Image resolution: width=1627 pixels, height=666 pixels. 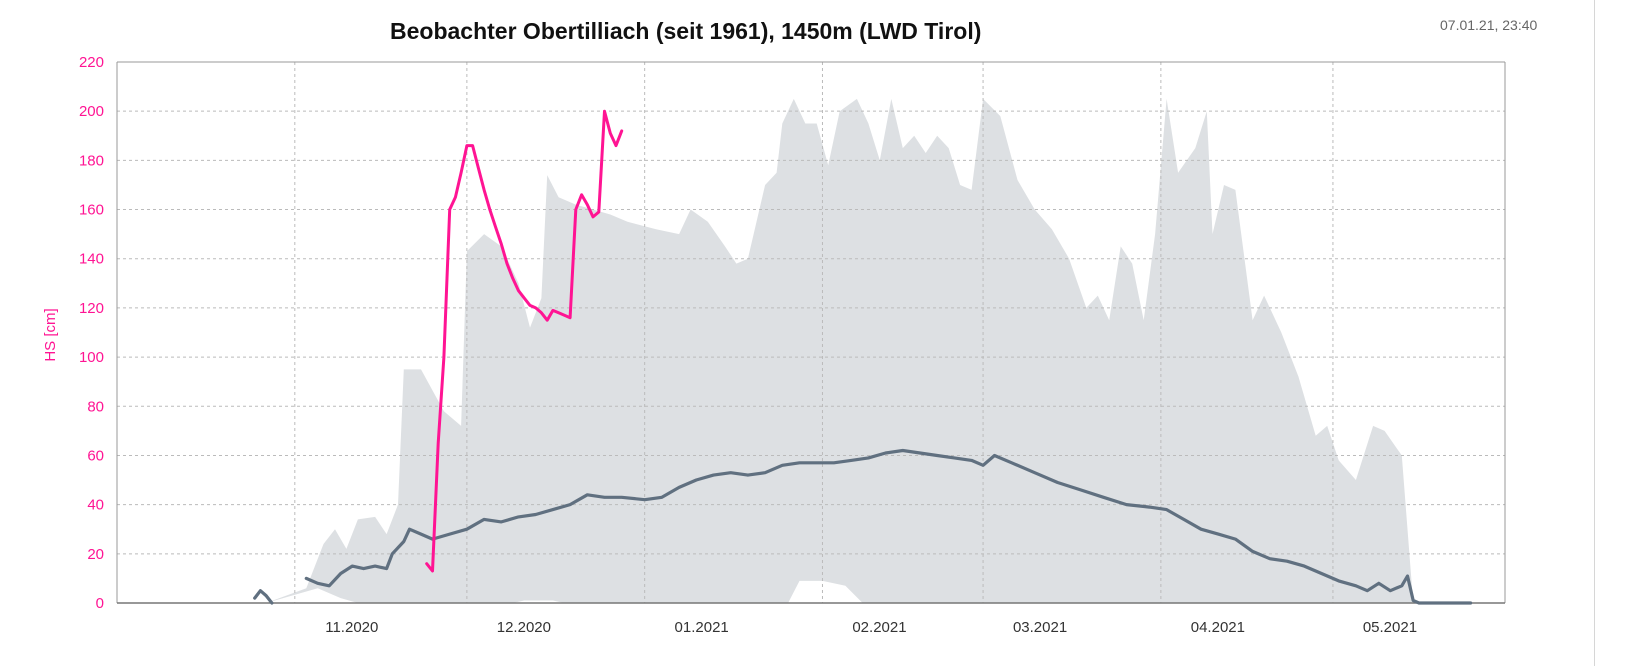 What do you see at coordinates (91, 357) in the screenshot?
I see `y-tick-label: 100` at bounding box center [91, 357].